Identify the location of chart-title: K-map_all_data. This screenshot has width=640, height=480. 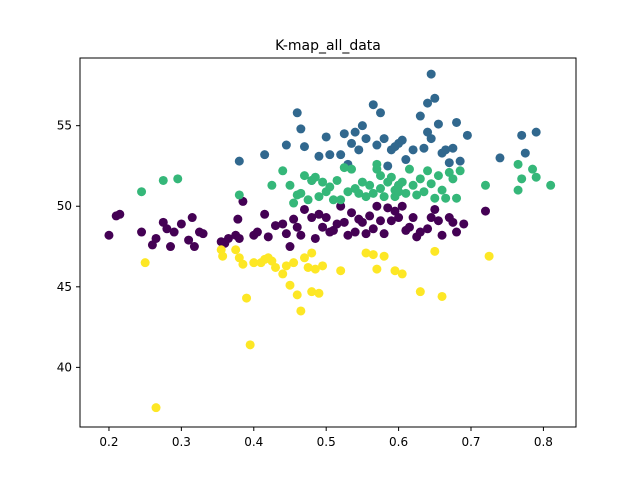
(328, 46).